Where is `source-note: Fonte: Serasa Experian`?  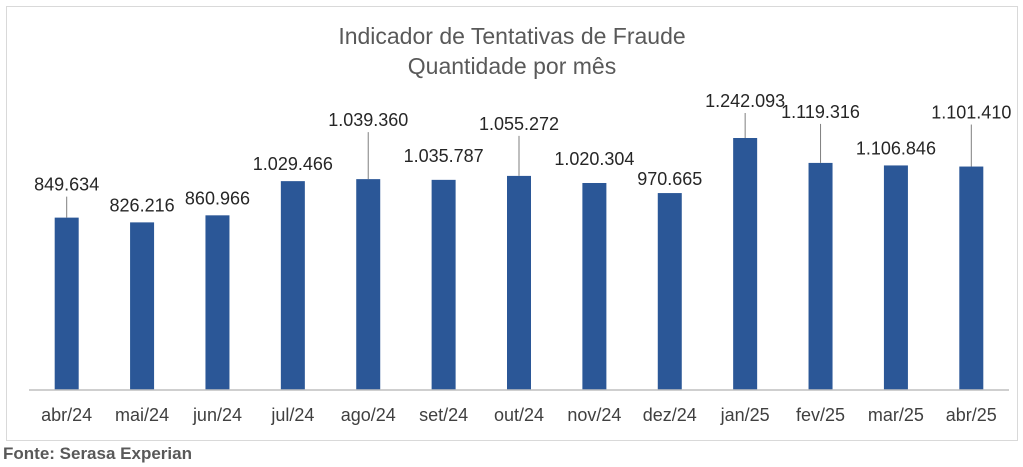 source-note: Fonte: Serasa Experian is located at coordinates (97, 453).